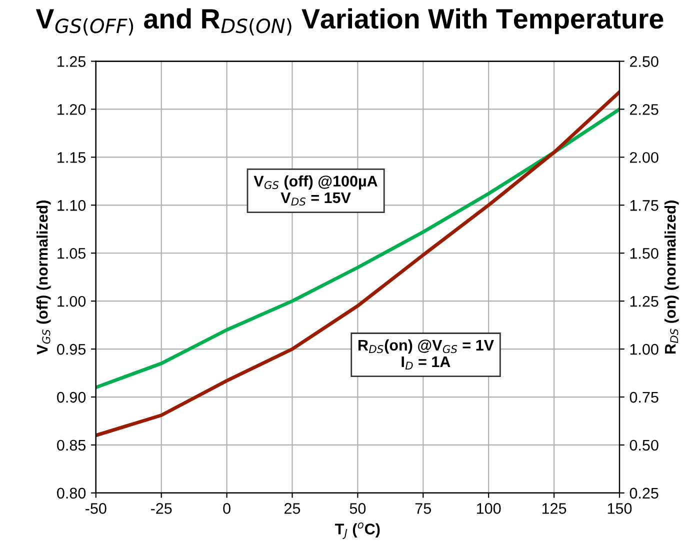 This screenshot has height=552, width=700. Describe the element at coordinates (96, 508) in the screenshot. I see `x-tick-label: -50` at that location.